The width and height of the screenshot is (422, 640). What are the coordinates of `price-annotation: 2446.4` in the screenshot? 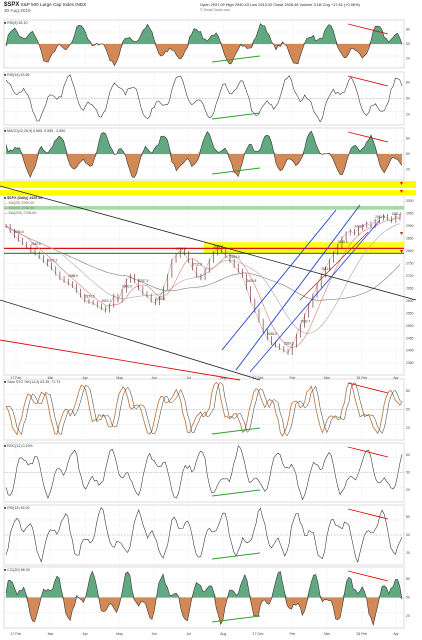 It's located at (359, 226).